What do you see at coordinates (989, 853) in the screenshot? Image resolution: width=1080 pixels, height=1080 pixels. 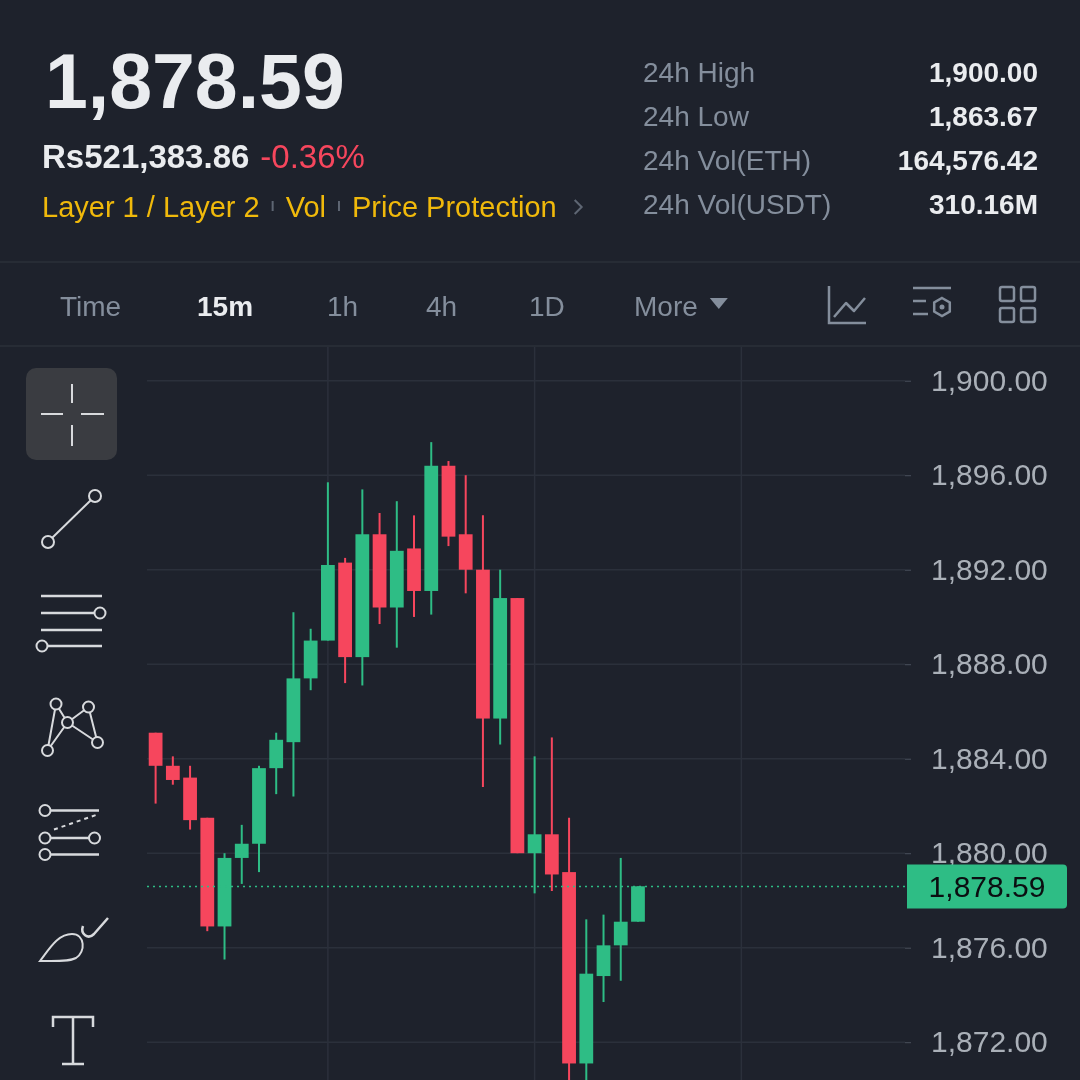 I see `y-tick-label: 1,880.00` at bounding box center [989, 853].